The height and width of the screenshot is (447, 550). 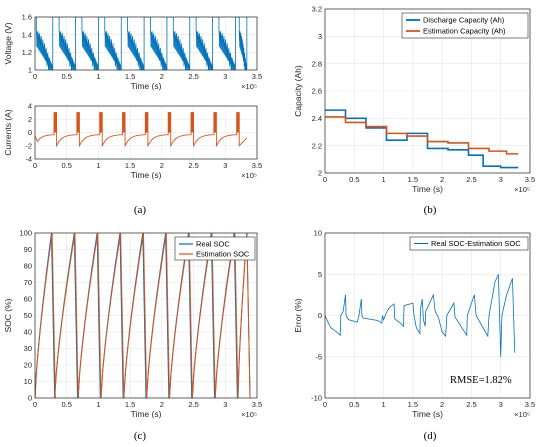 I want to click on y-tick-label: 1.2, so click(x=27, y=52).